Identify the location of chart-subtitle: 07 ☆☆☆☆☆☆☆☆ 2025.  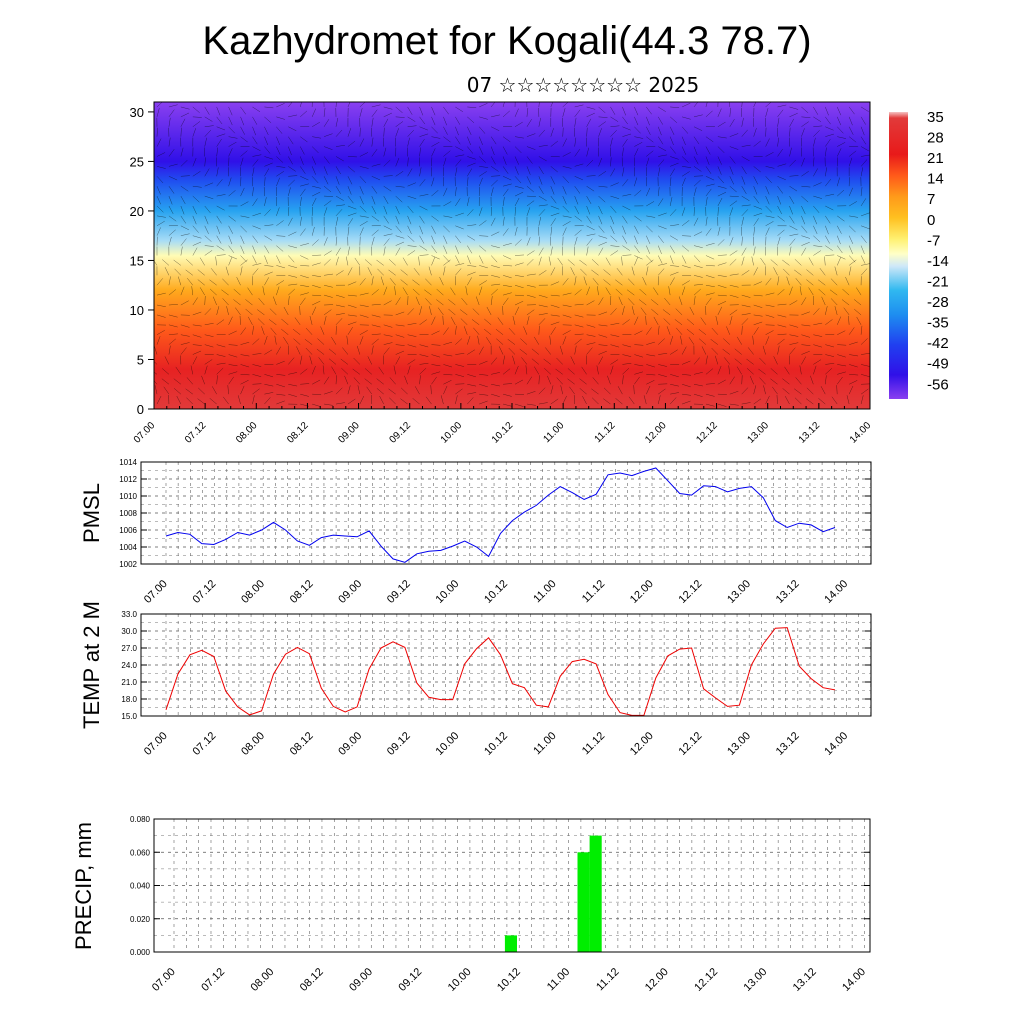
(583, 85).